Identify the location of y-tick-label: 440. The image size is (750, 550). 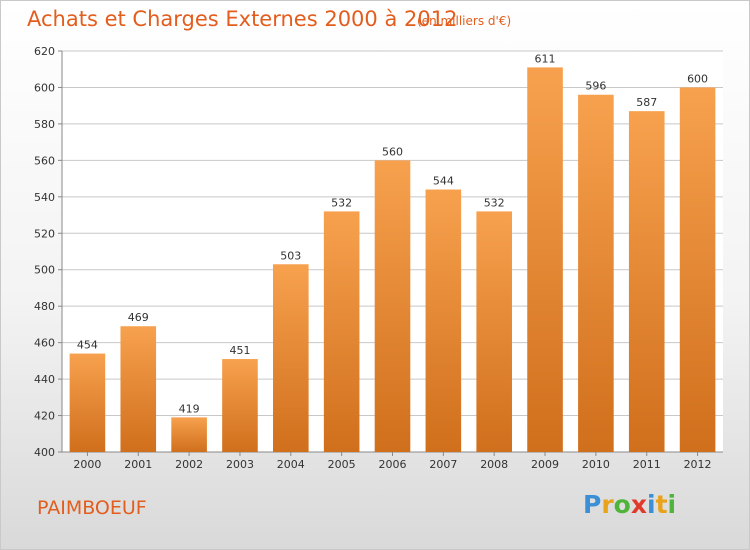
(44, 379).